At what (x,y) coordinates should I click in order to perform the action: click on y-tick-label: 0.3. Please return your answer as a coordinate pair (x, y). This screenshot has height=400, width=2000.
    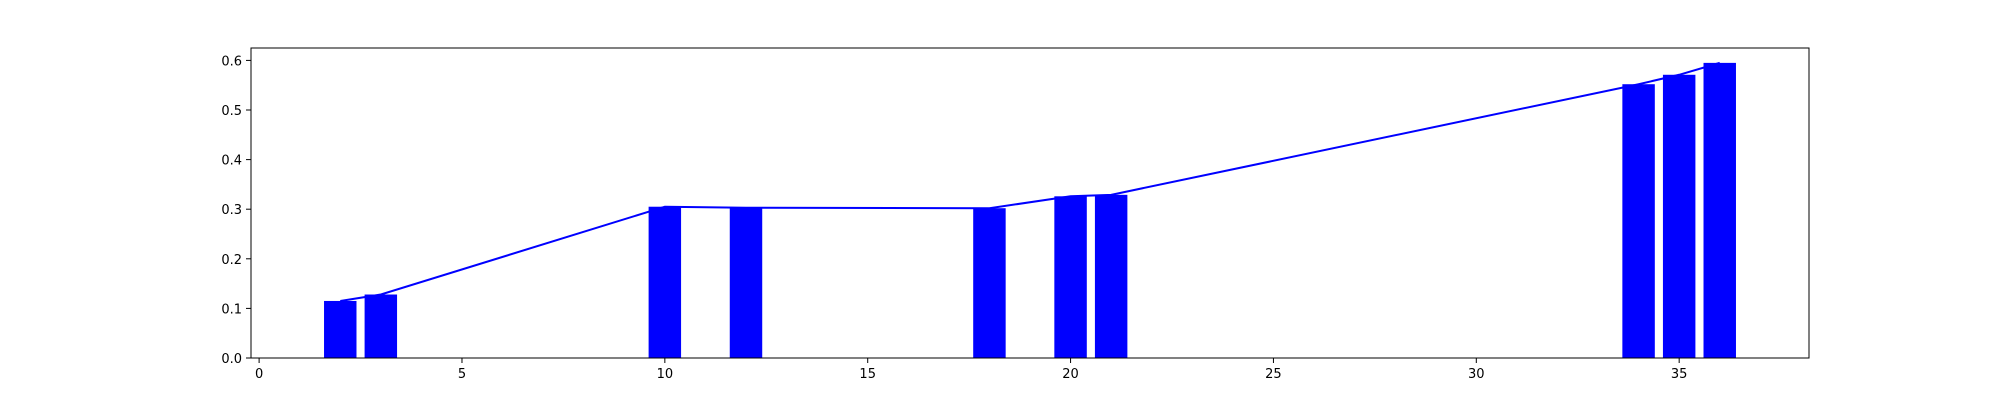
    Looking at the image, I should click on (231, 210).